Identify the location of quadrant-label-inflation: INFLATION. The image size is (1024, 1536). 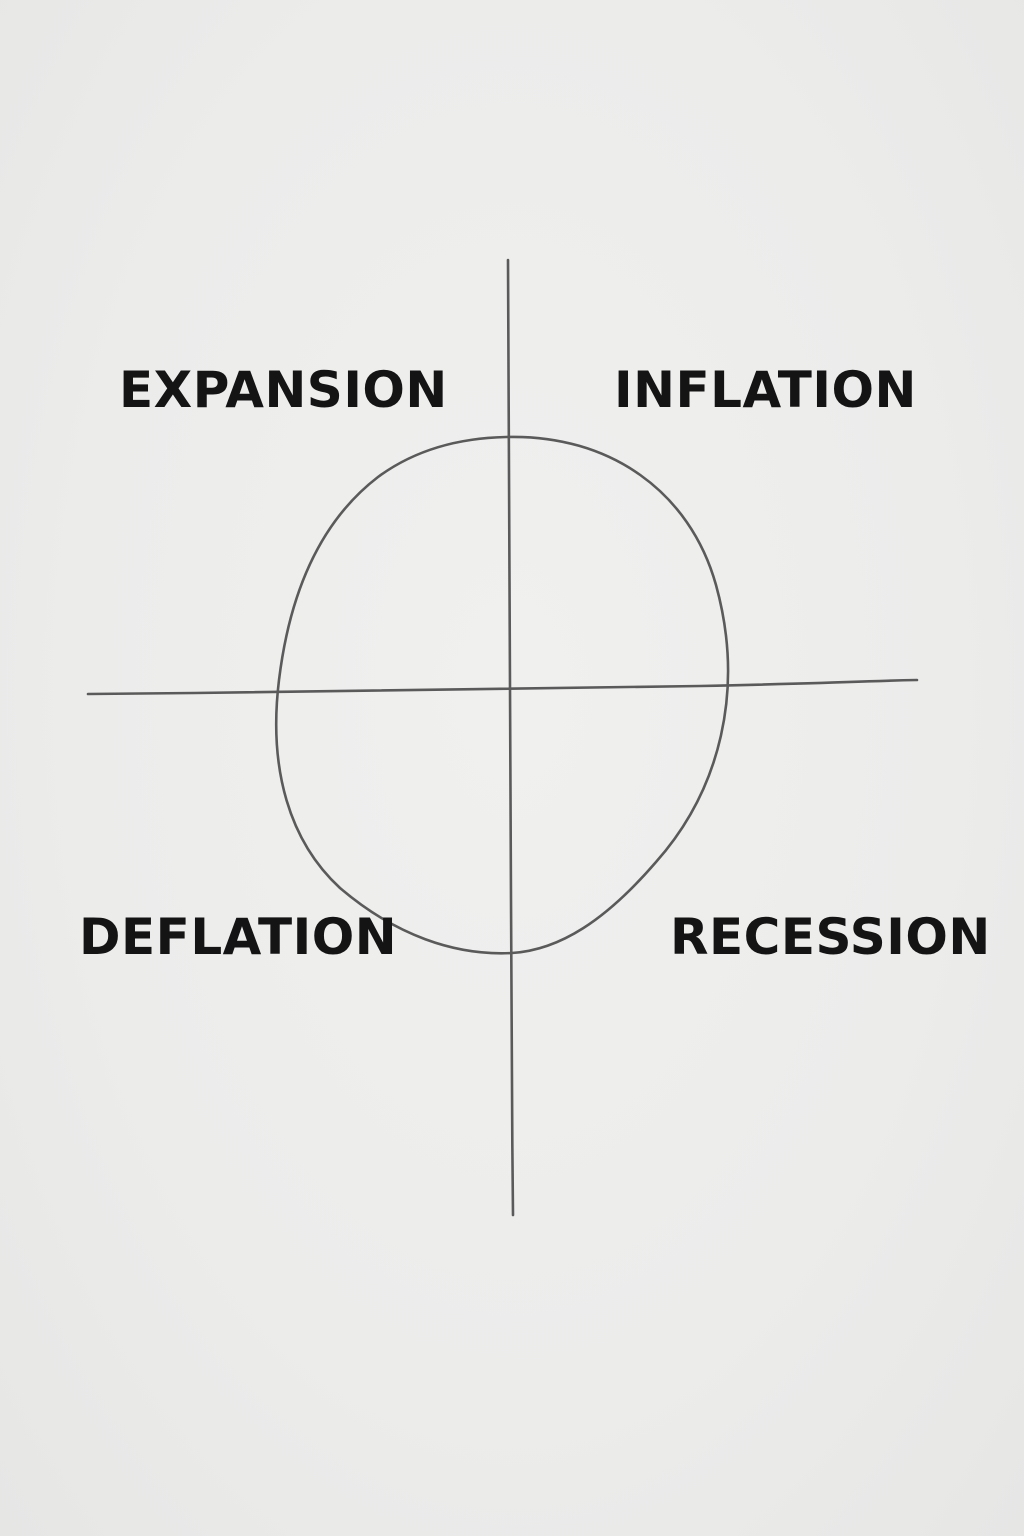
(765, 390).